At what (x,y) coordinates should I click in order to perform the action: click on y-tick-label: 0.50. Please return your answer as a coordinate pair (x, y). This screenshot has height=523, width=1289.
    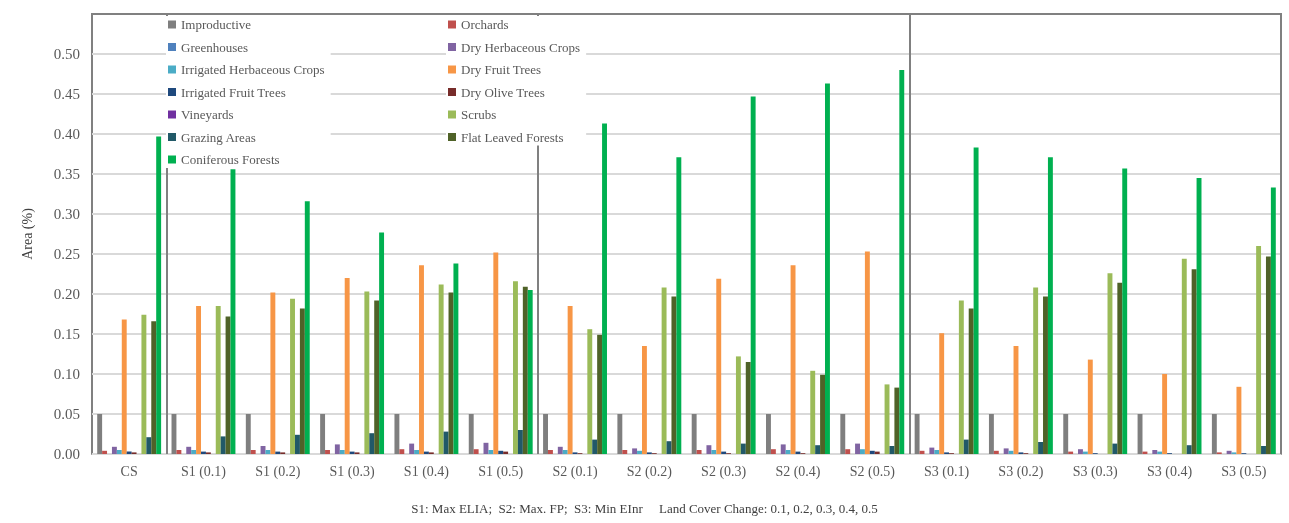
    Looking at the image, I should click on (66, 54).